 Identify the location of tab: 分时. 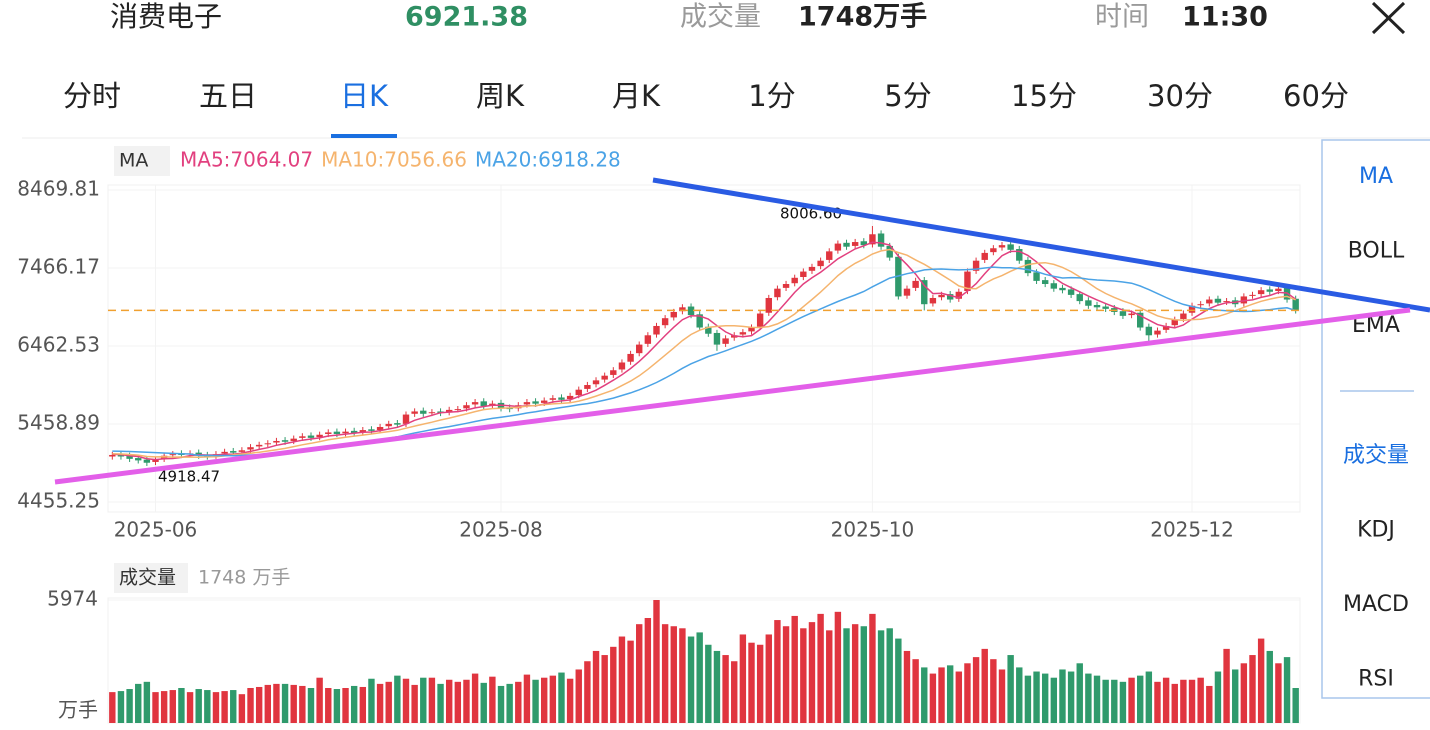
(92, 96).